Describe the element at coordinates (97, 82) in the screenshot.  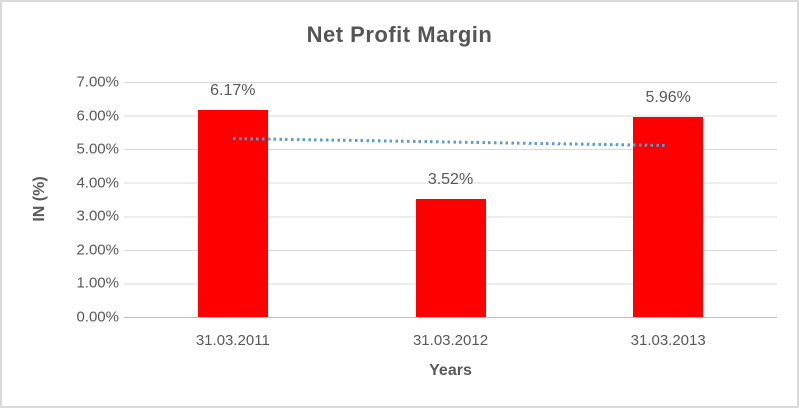
I see `y-tick-label: 7.00%` at that location.